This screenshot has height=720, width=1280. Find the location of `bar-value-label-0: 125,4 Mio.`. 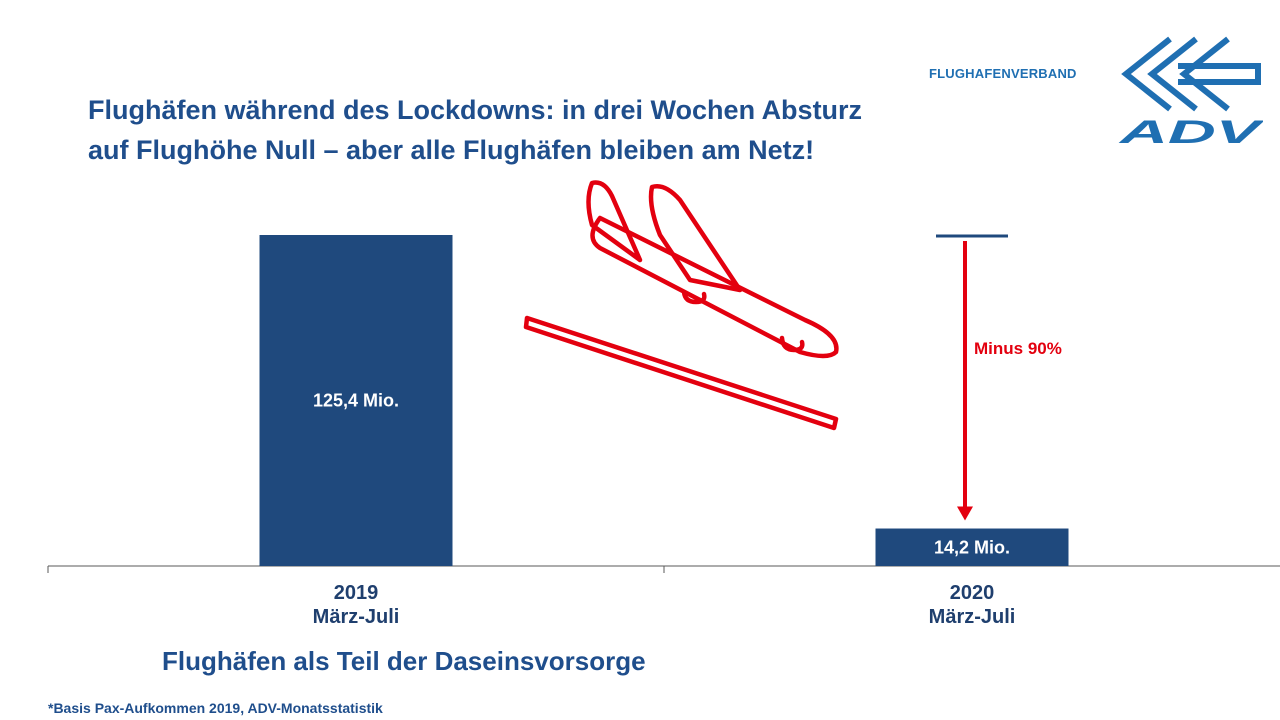

bar-value-label-0: 125,4 Mio. is located at coordinates (356, 401).